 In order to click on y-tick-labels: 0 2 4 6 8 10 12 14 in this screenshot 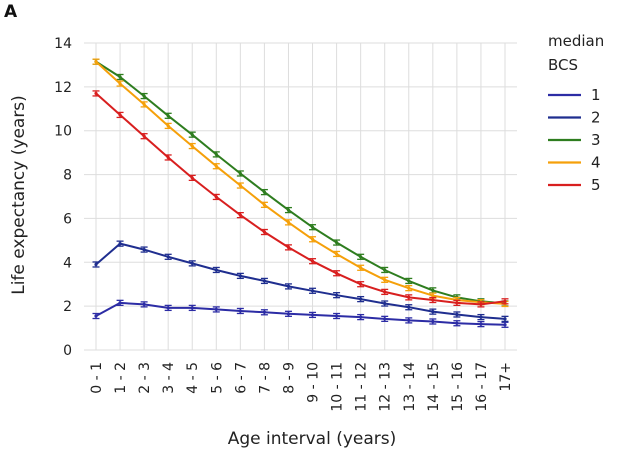, I will do `click(63, 197)`.